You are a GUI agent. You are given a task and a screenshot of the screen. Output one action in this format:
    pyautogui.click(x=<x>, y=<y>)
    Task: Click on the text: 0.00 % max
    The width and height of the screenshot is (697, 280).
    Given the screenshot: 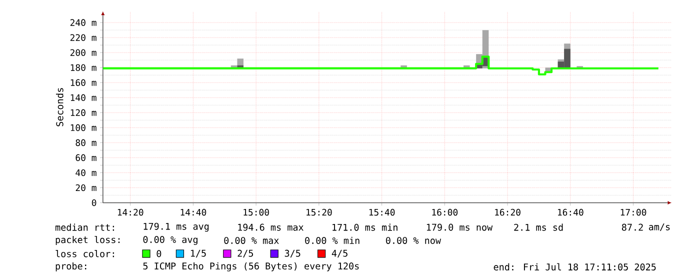 What is the action you would take?
    pyautogui.click(x=251, y=240)
    